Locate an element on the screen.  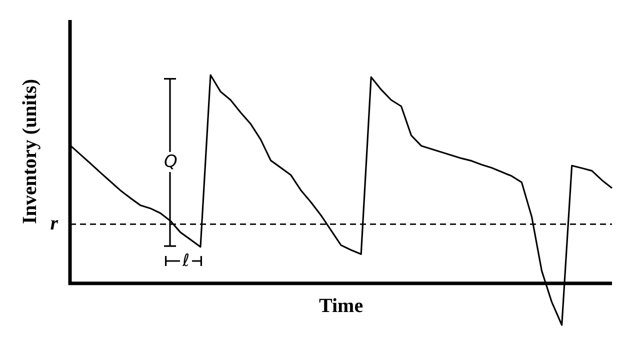
ref-line-label: r is located at coordinates (54, 223).